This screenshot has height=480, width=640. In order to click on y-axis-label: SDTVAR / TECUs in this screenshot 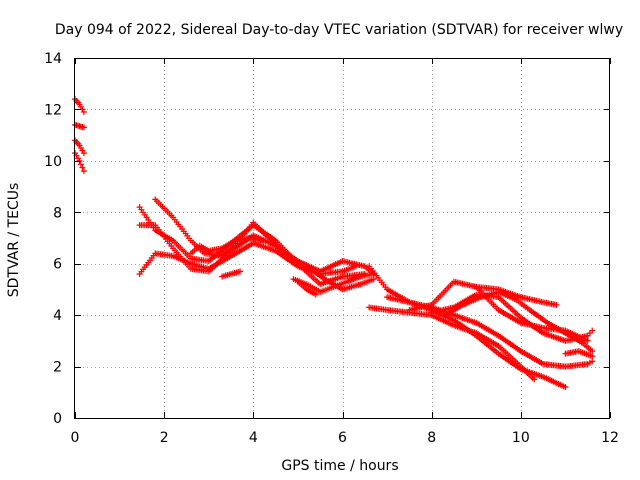, I will do `click(14, 240)`.